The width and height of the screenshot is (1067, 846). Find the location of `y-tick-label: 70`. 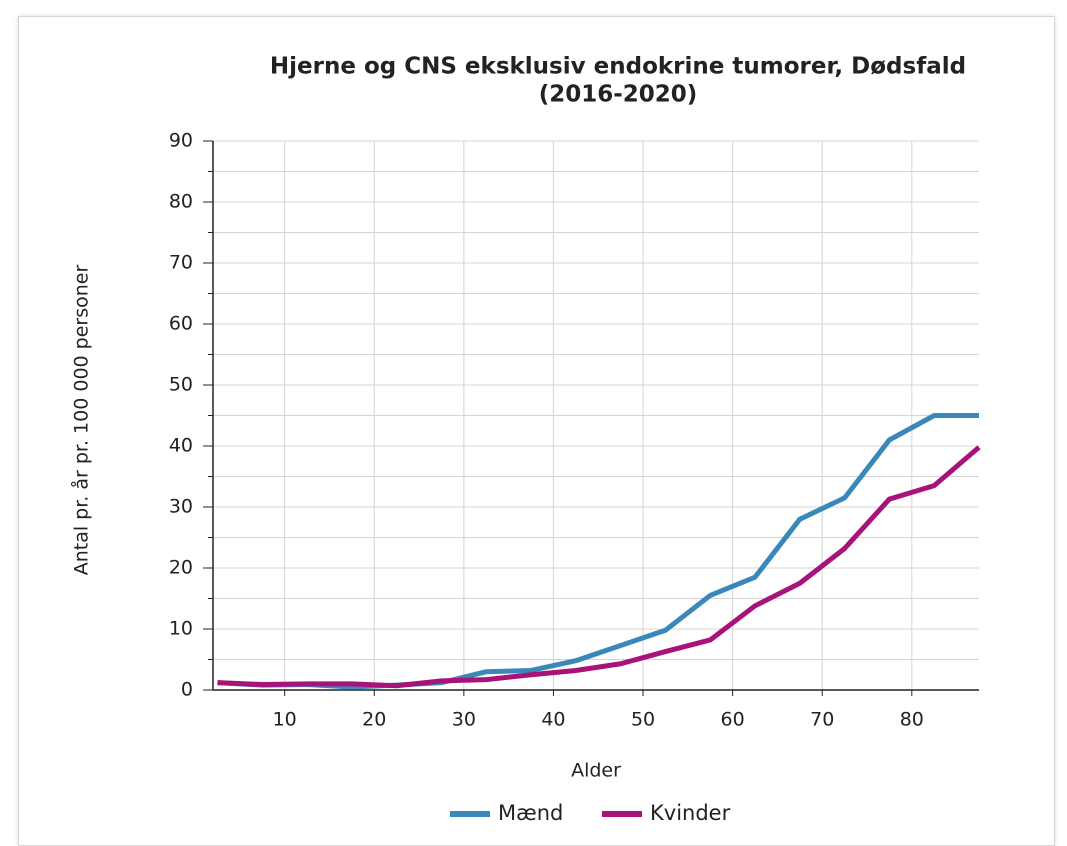

y-tick-label: 70 is located at coordinates (181, 263).